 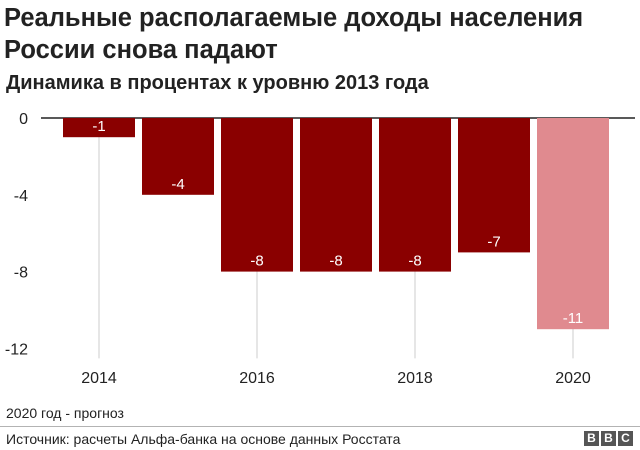 I want to click on x-tick-label: 2018, so click(x=415, y=378).